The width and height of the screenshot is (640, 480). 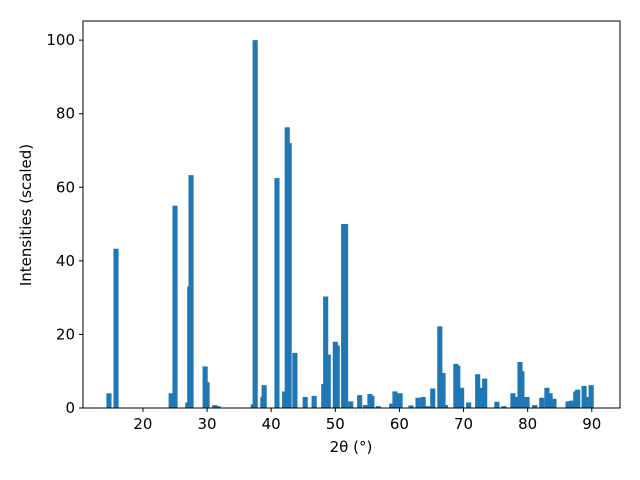 I want to click on x-tick-label: 60, so click(x=399, y=424).